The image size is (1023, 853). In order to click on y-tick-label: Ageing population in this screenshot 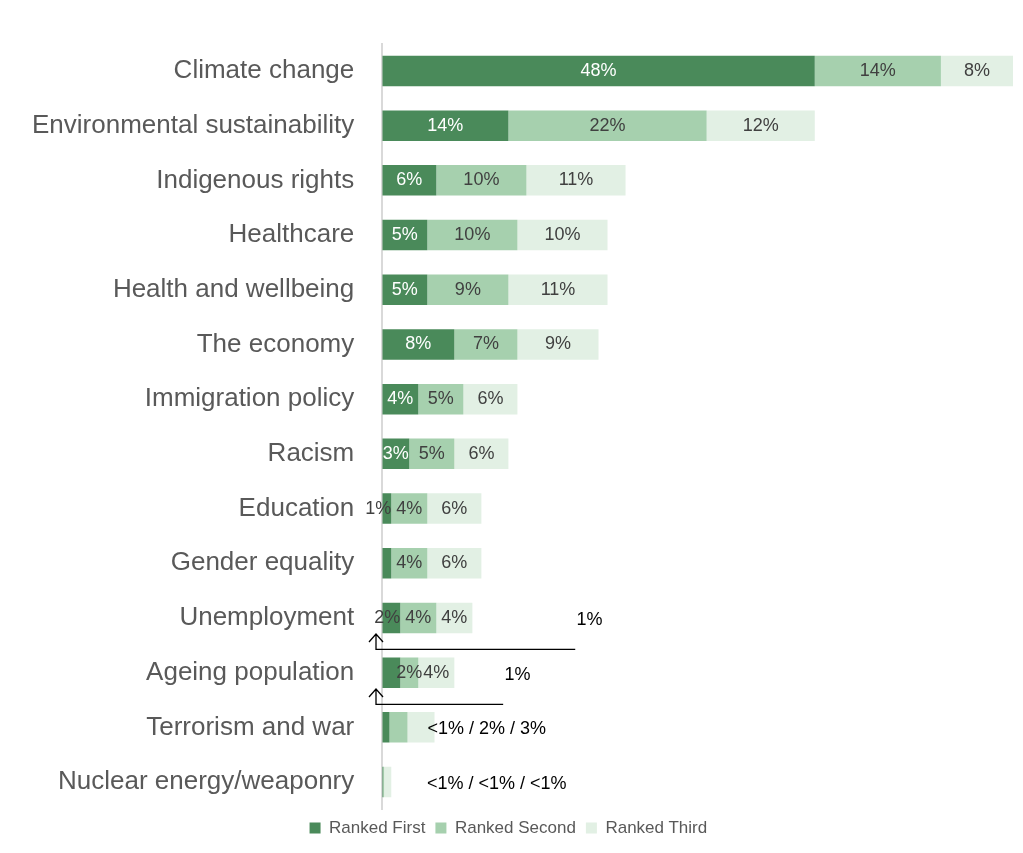, I will do `click(250, 670)`.